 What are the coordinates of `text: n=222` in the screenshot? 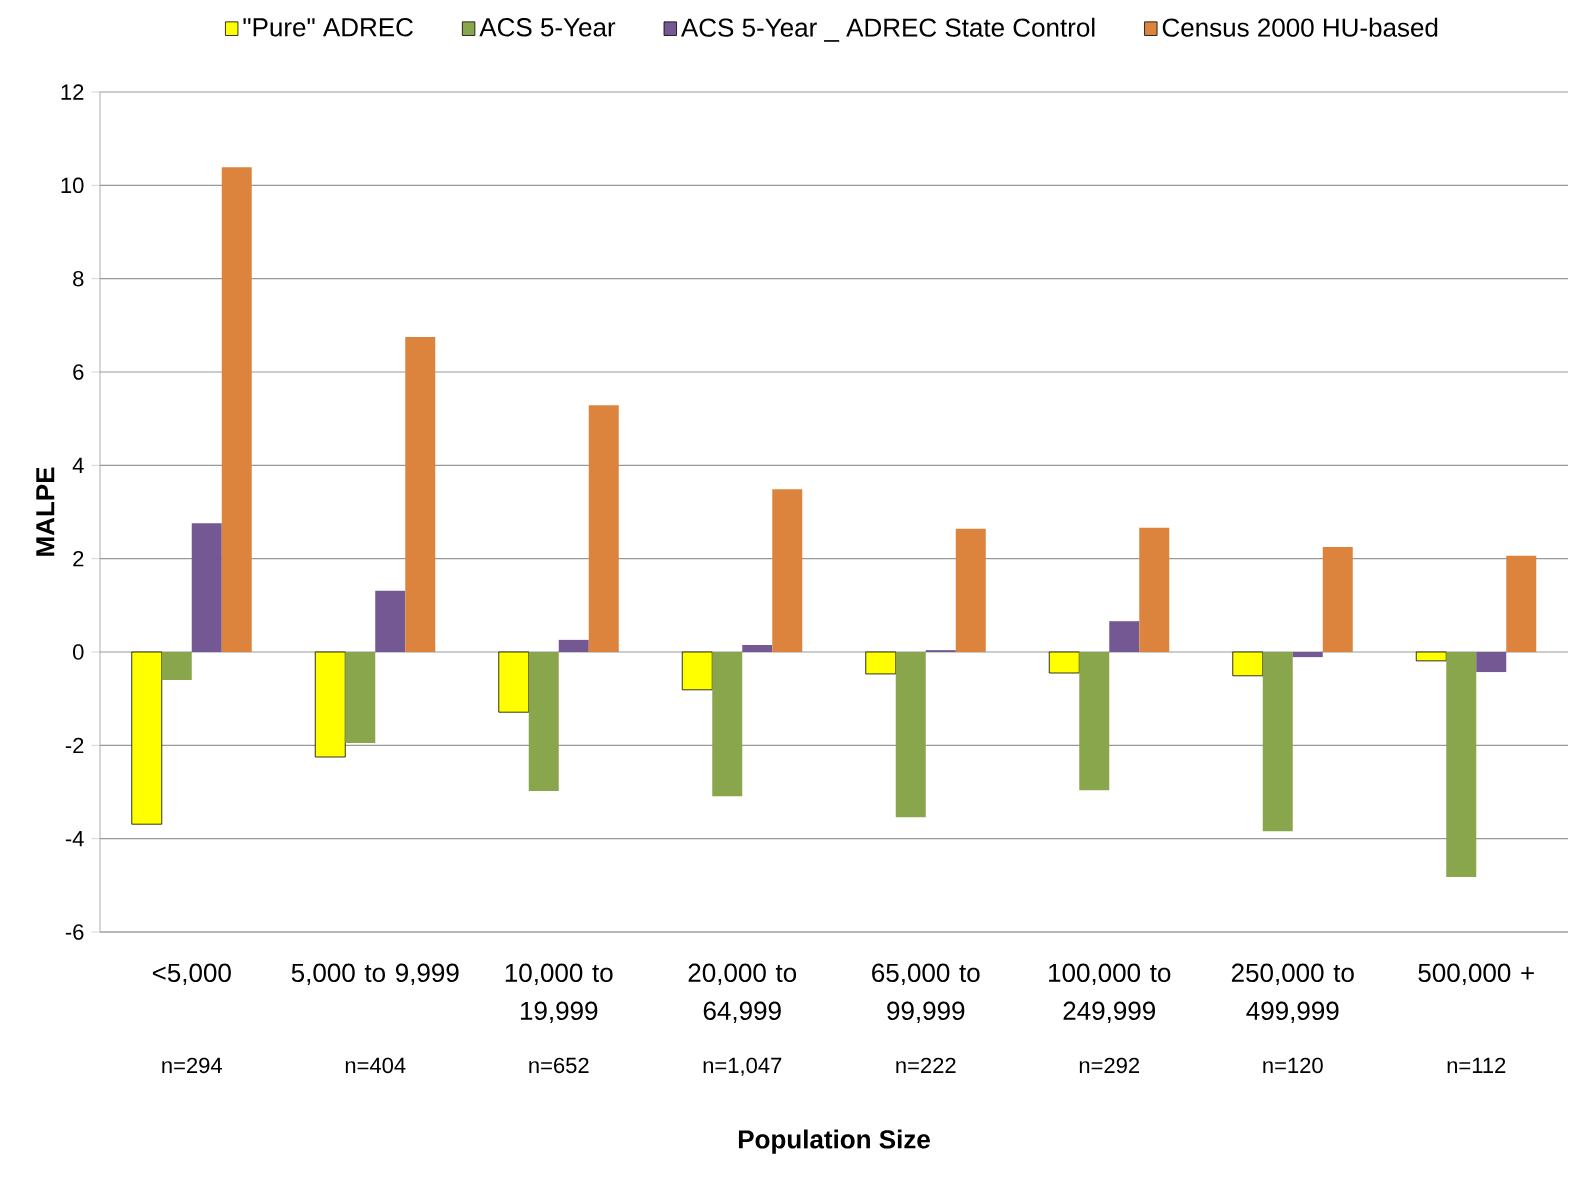 It's located at (926, 1065).